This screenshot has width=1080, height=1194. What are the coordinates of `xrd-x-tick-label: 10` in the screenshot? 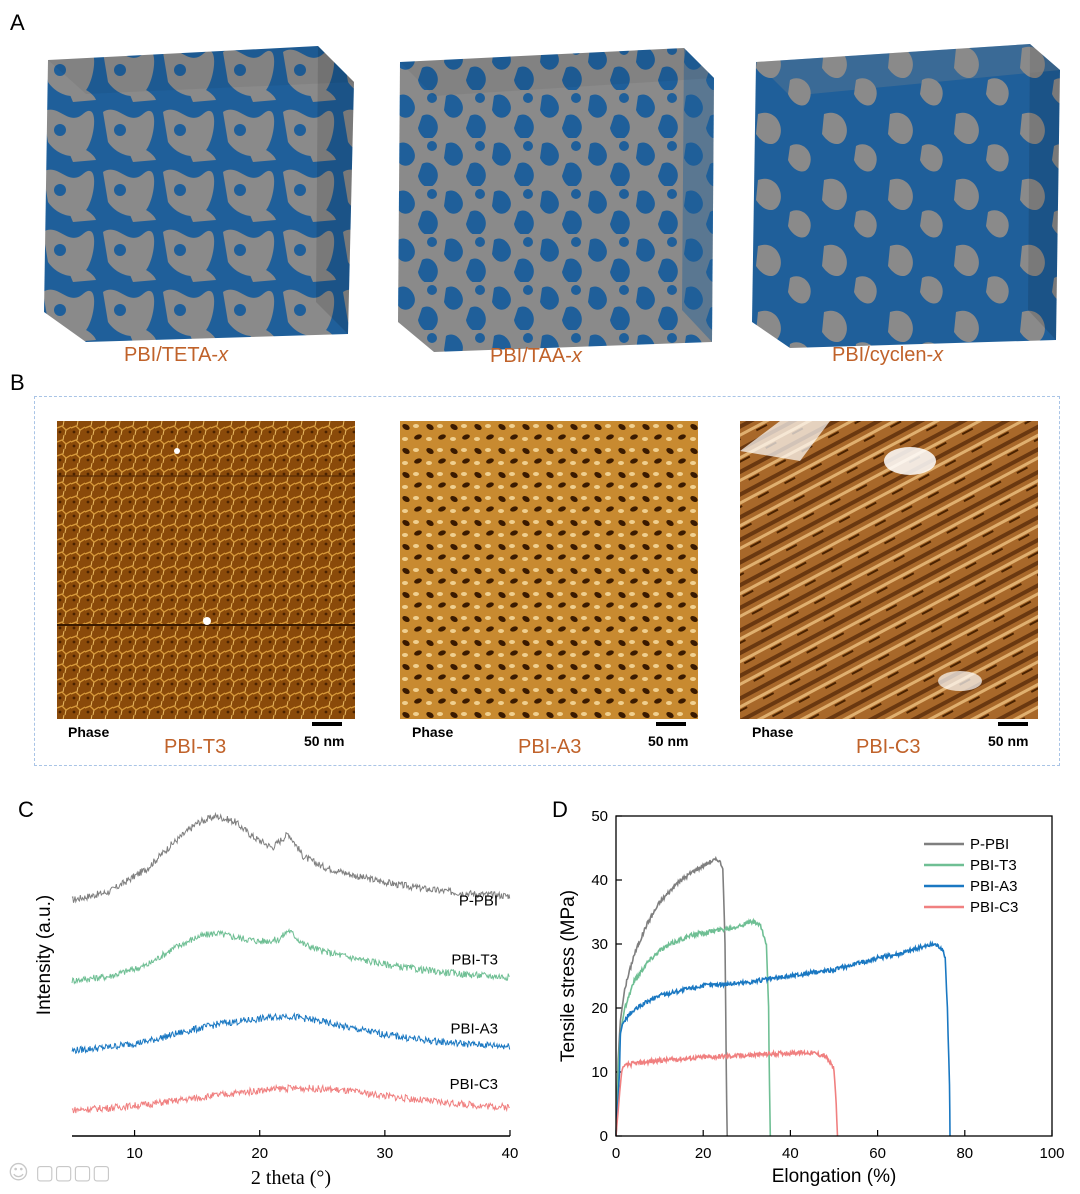 It's located at (134, 1153).